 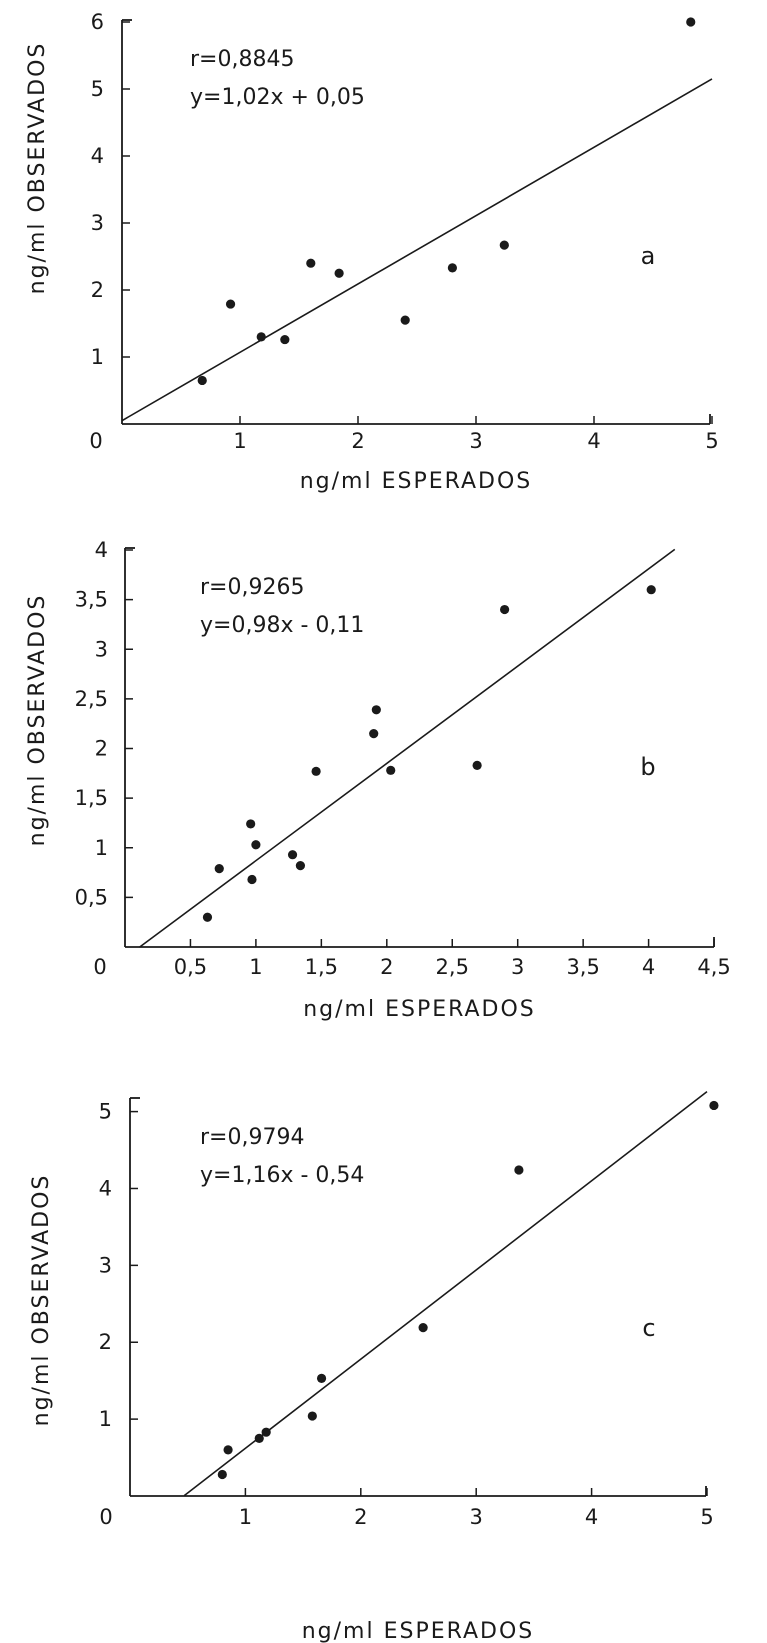 I want to click on panel-c-y-tick-label: 5, so click(x=105, y=1112).